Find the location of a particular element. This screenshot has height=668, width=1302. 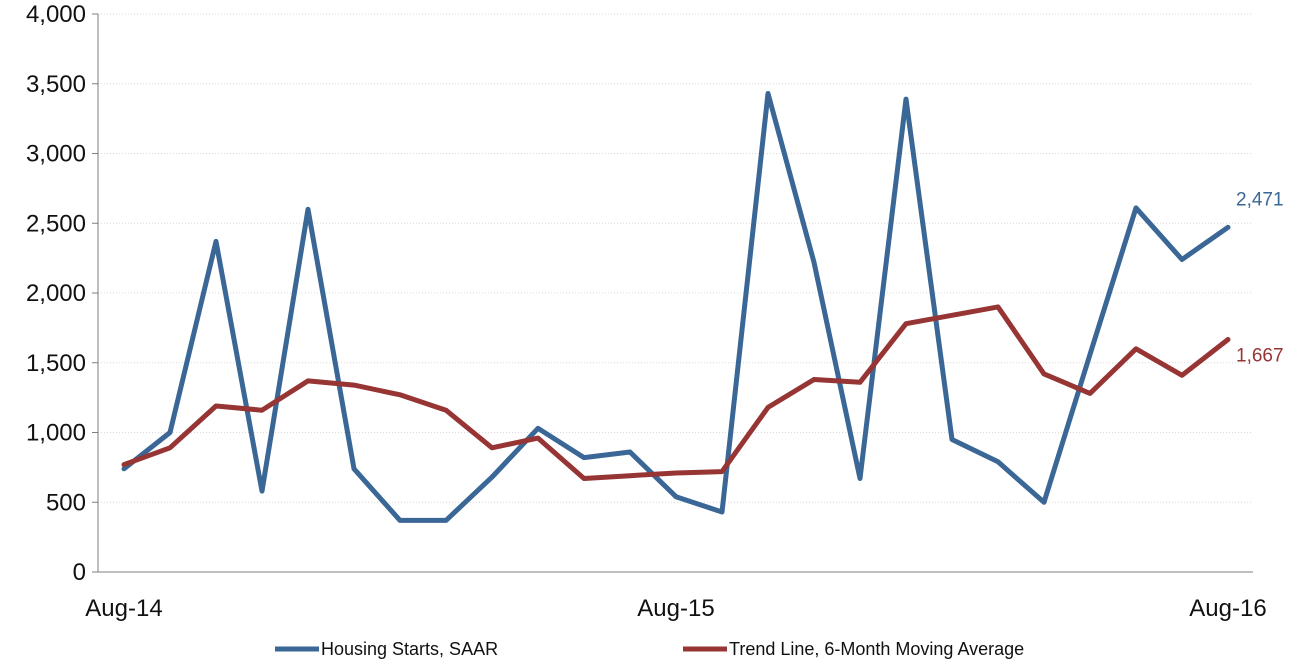

x-tick-label: Aug-14 is located at coordinates (123, 608).